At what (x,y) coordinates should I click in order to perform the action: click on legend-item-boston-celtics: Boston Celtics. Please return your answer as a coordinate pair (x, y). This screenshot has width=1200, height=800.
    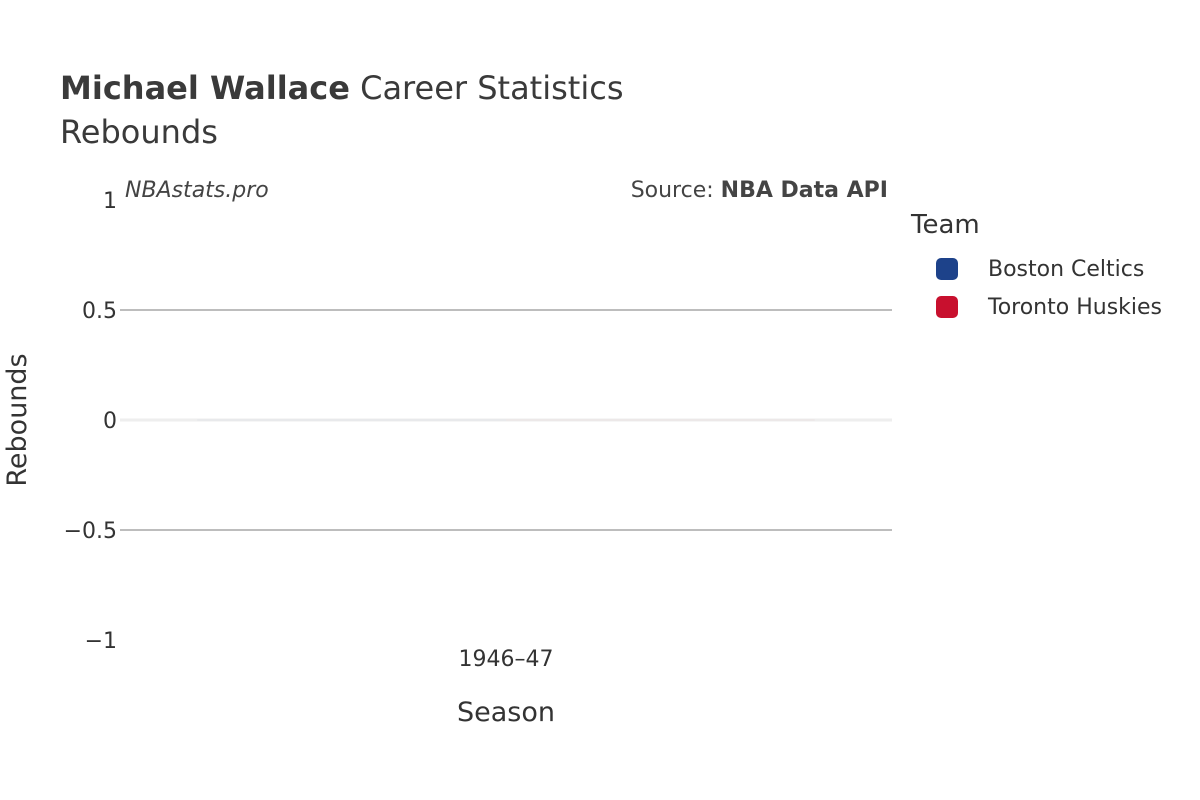
    Looking at the image, I should click on (1036, 269).